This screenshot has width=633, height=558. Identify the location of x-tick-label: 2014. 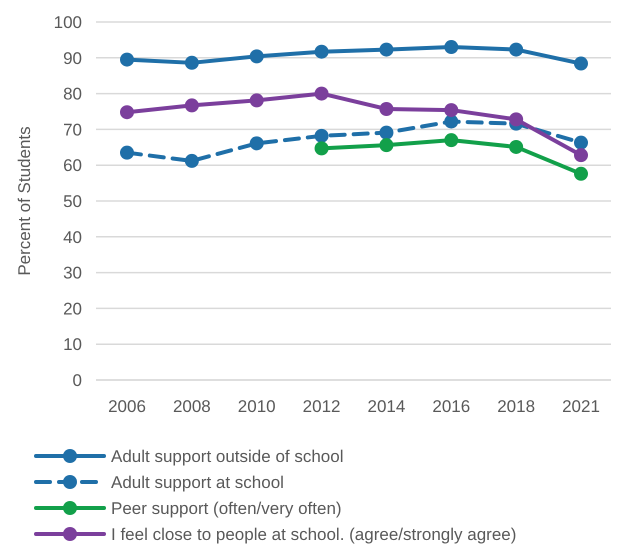
(387, 406).